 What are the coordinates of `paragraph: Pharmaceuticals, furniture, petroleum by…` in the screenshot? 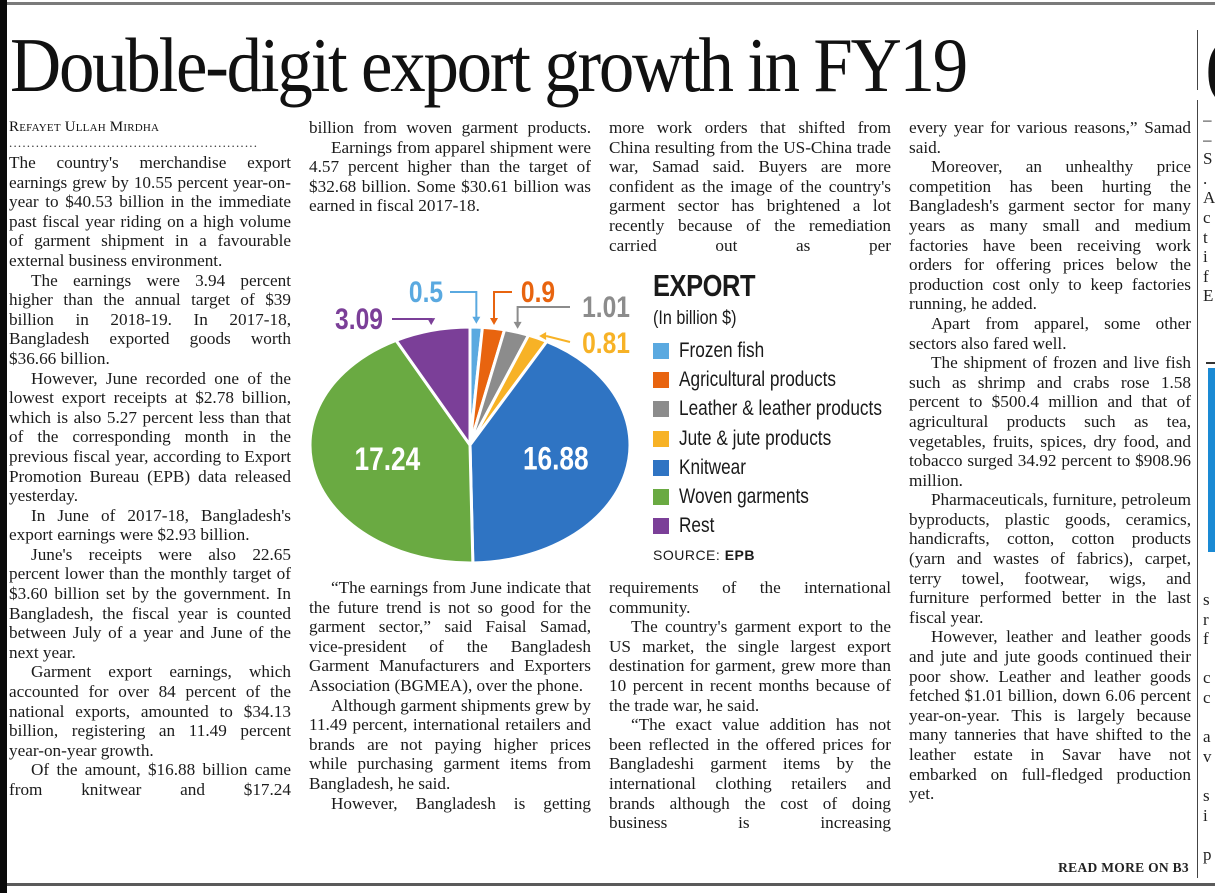 It's located at (1050, 558).